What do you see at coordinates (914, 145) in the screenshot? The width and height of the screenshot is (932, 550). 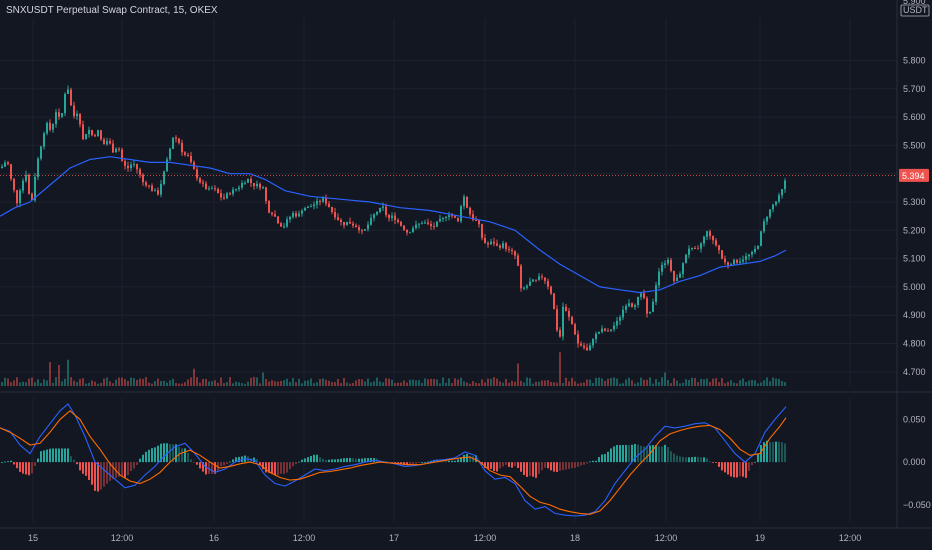 I see `y-tick-label: 5.500` at bounding box center [914, 145].